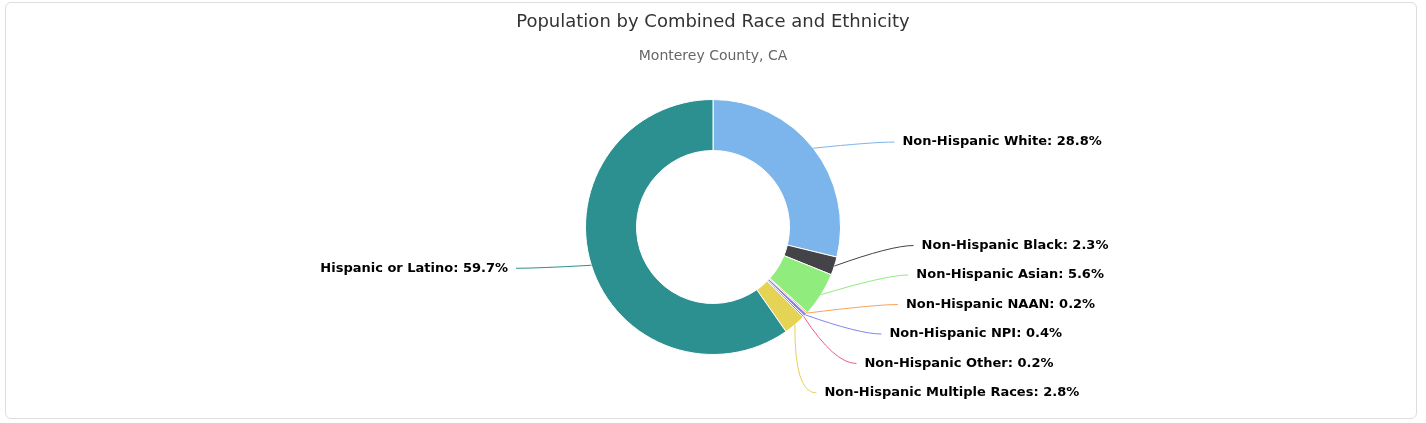 The image size is (1426, 423). What do you see at coordinates (952, 392) in the screenshot?
I see `slice-label: Non-Hispanic Multiple Races: 2.8%` at bounding box center [952, 392].